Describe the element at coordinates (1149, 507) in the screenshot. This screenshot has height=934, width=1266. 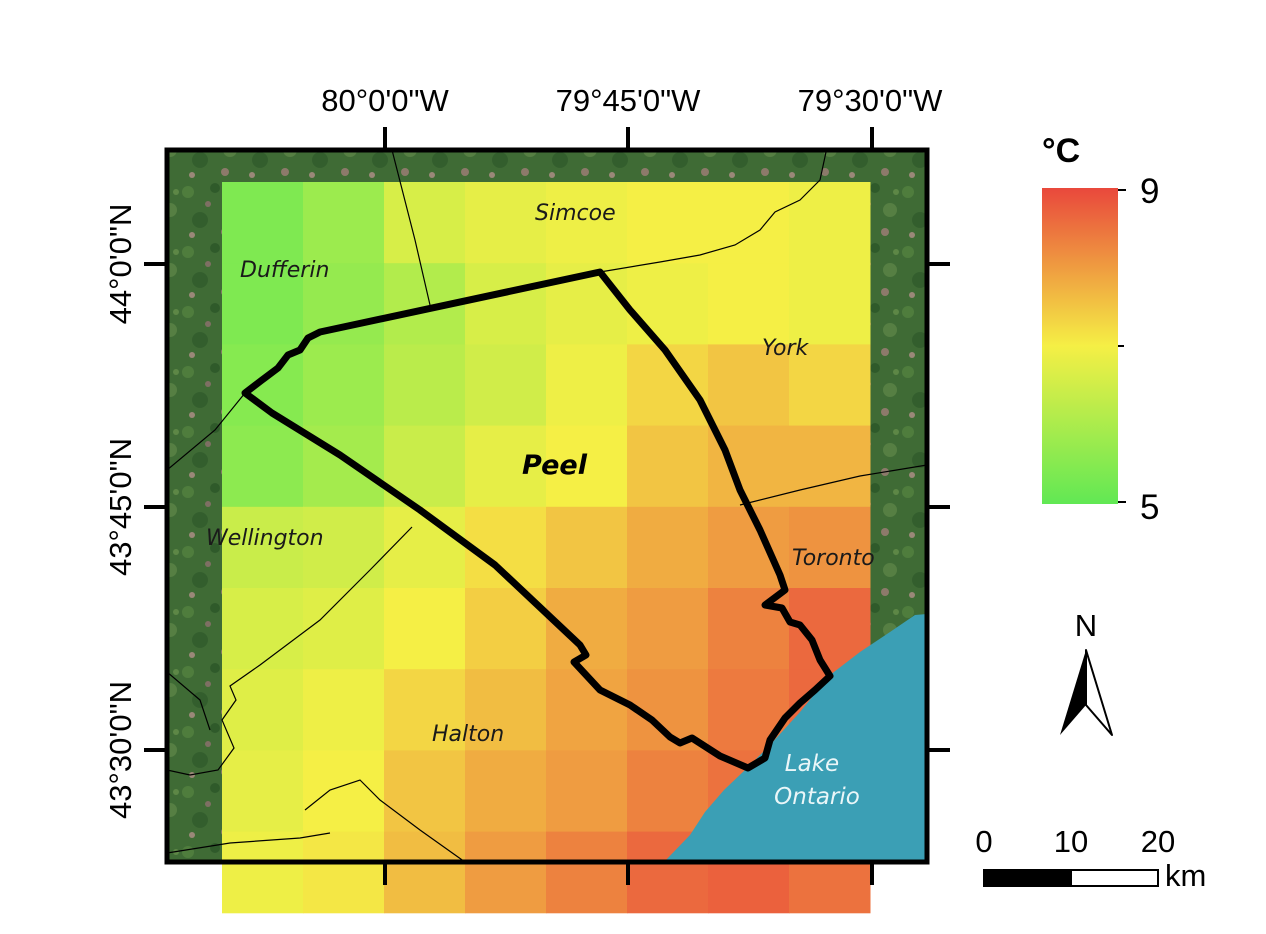
I see `legend-min-label: 5` at that location.